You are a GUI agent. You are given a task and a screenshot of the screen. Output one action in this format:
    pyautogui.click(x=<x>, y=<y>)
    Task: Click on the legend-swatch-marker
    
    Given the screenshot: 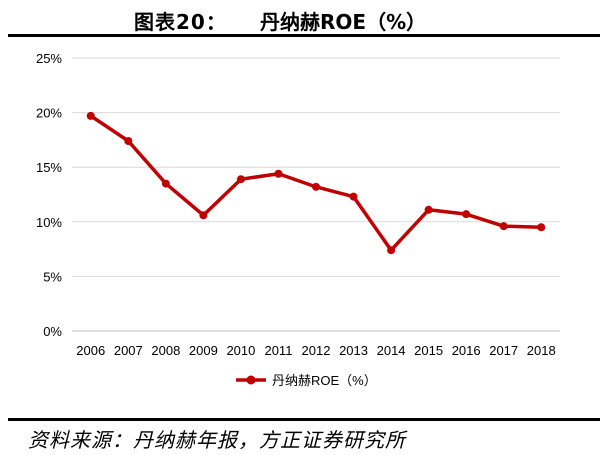 What is the action you would take?
    pyautogui.click(x=251, y=380)
    